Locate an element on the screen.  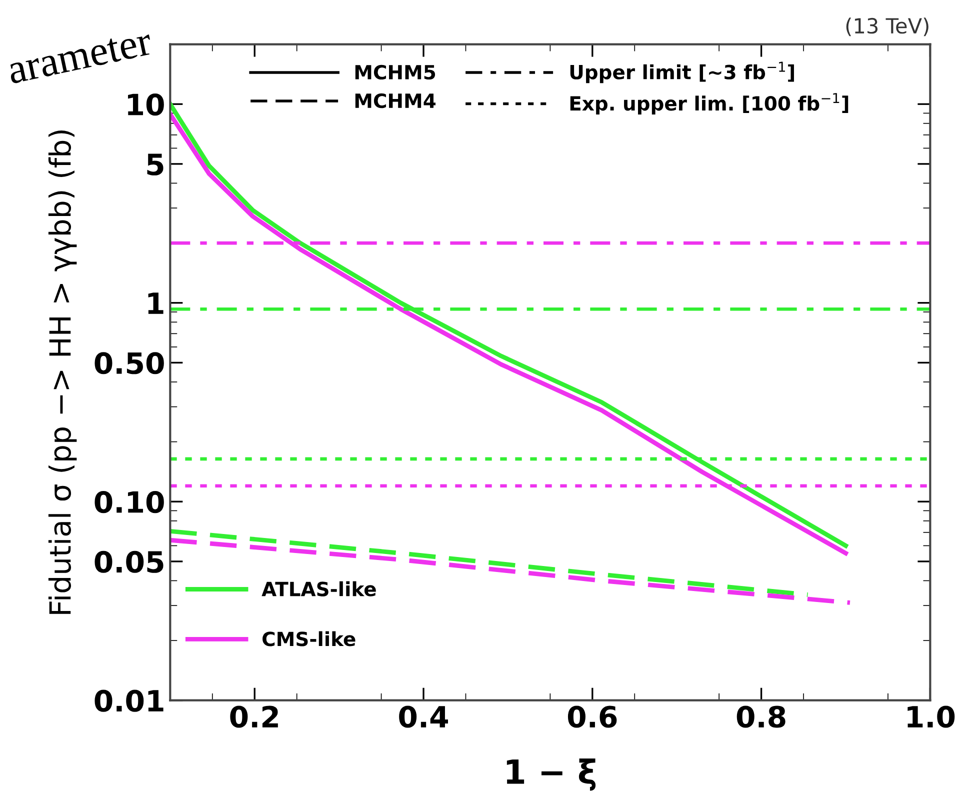
y-tick-label: 0.01 is located at coordinates (129, 701).